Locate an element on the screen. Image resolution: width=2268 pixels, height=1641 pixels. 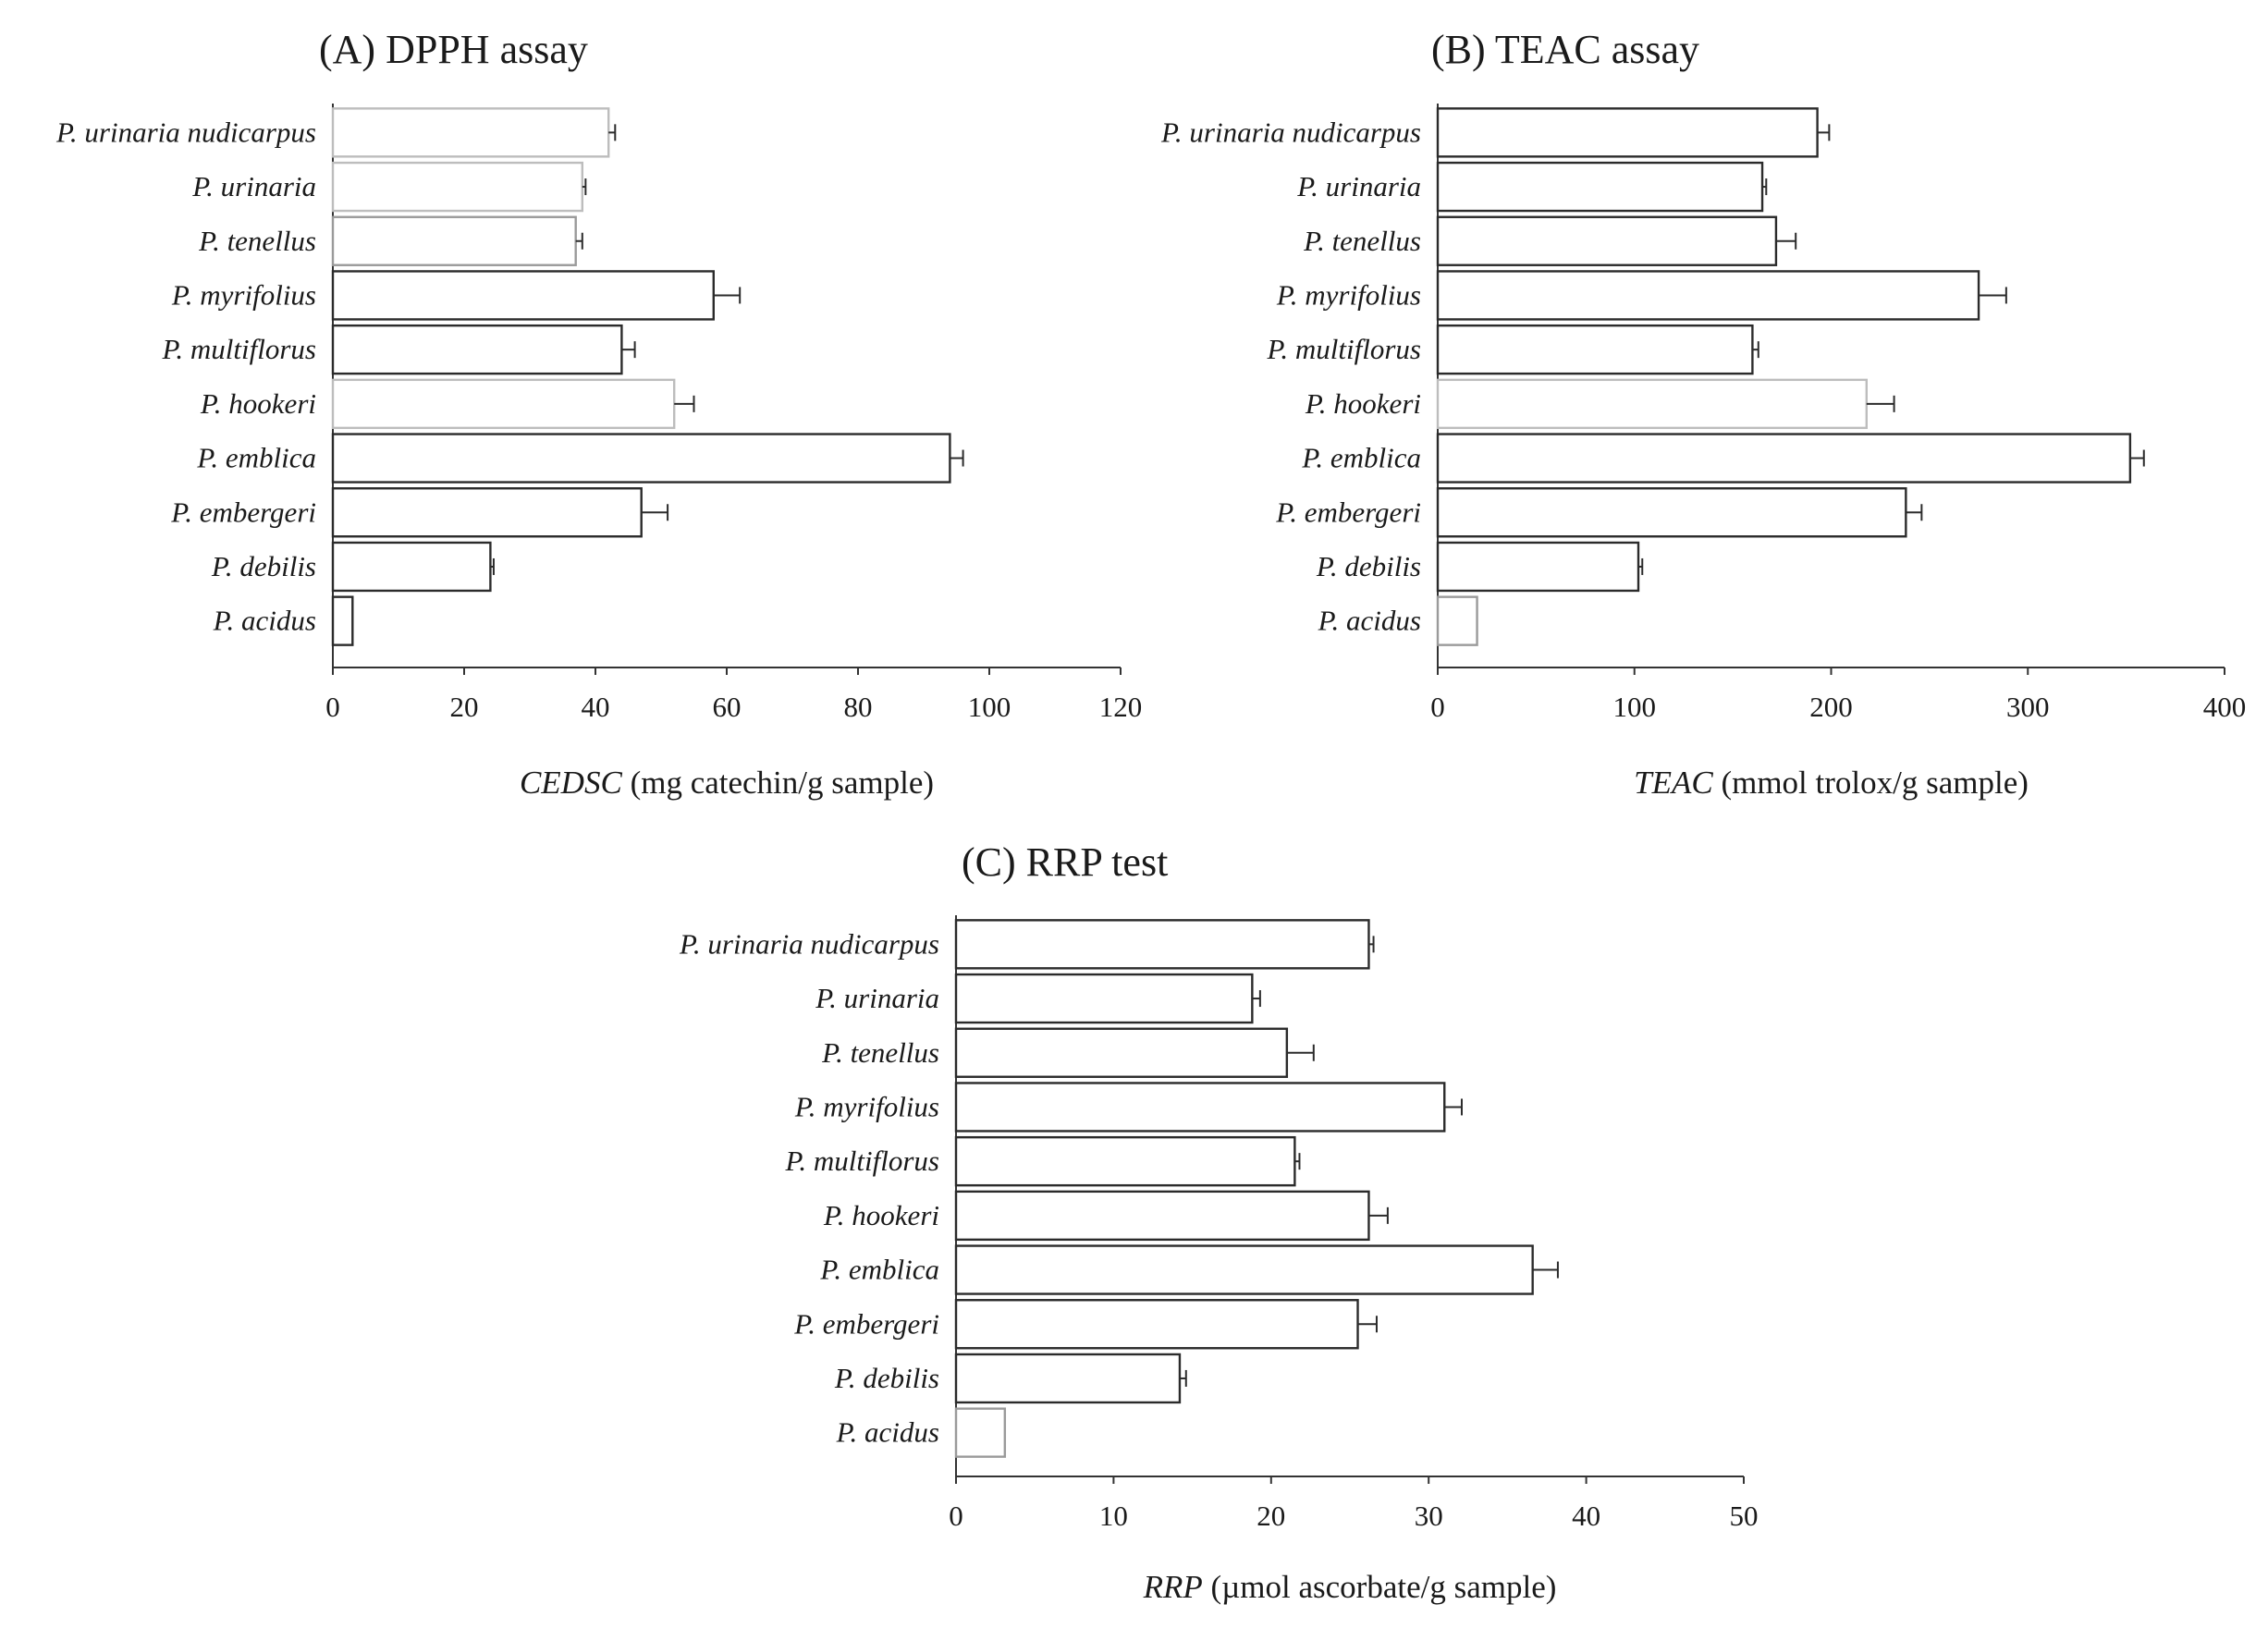
x-axis-label: TEAC (mmol trolox/g sample) is located at coordinates (1831, 783).